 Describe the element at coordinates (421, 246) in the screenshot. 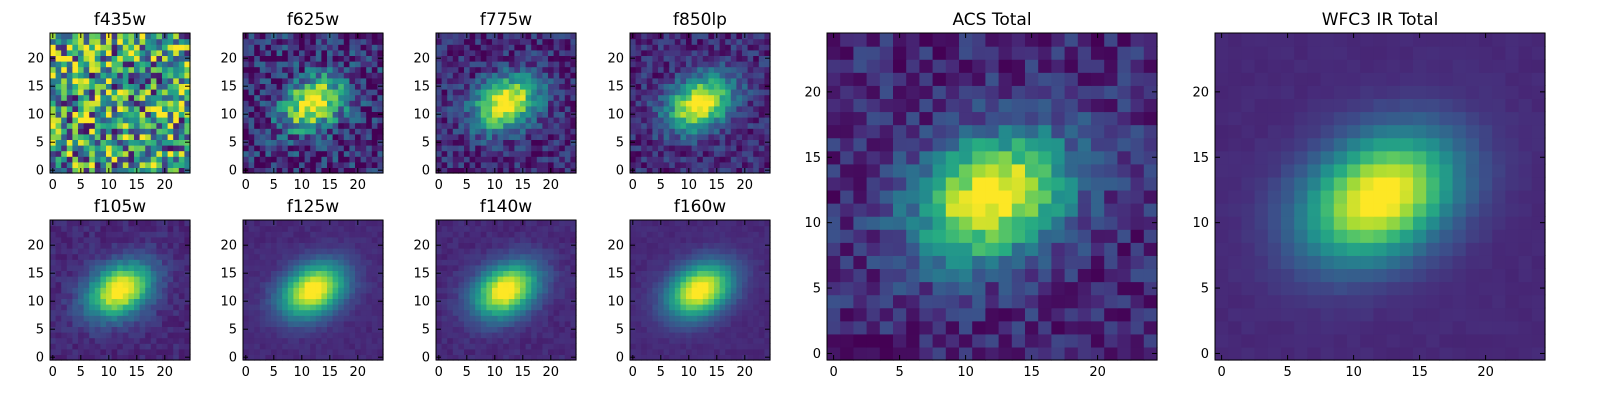

I see `y-tick-label: 20` at that location.